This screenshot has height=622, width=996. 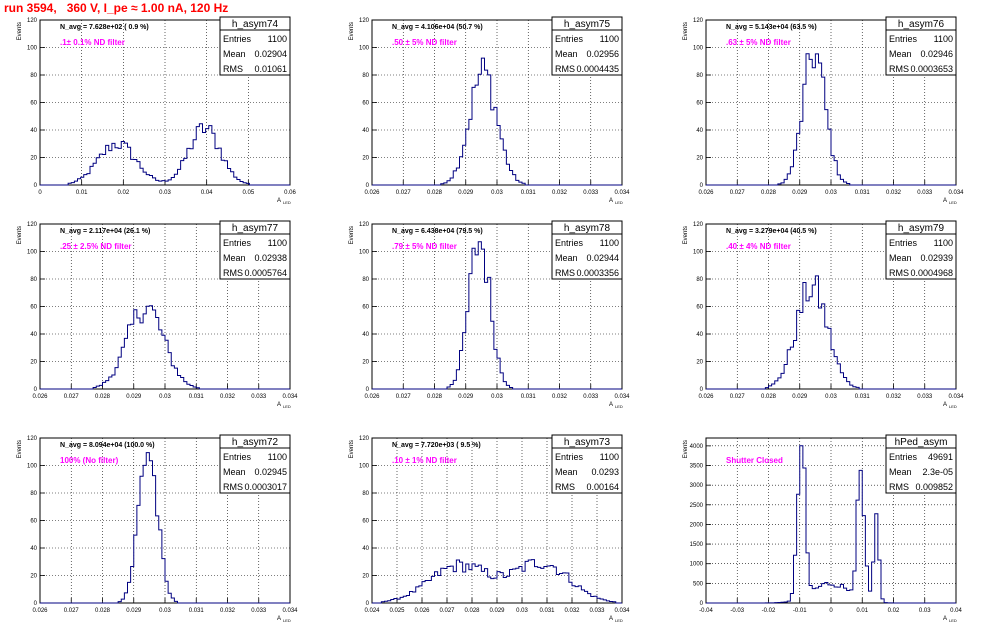 What do you see at coordinates (424, 42) in the screenshot?
I see `filter-annotation: .50 ± 5% ND filter` at bounding box center [424, 42].